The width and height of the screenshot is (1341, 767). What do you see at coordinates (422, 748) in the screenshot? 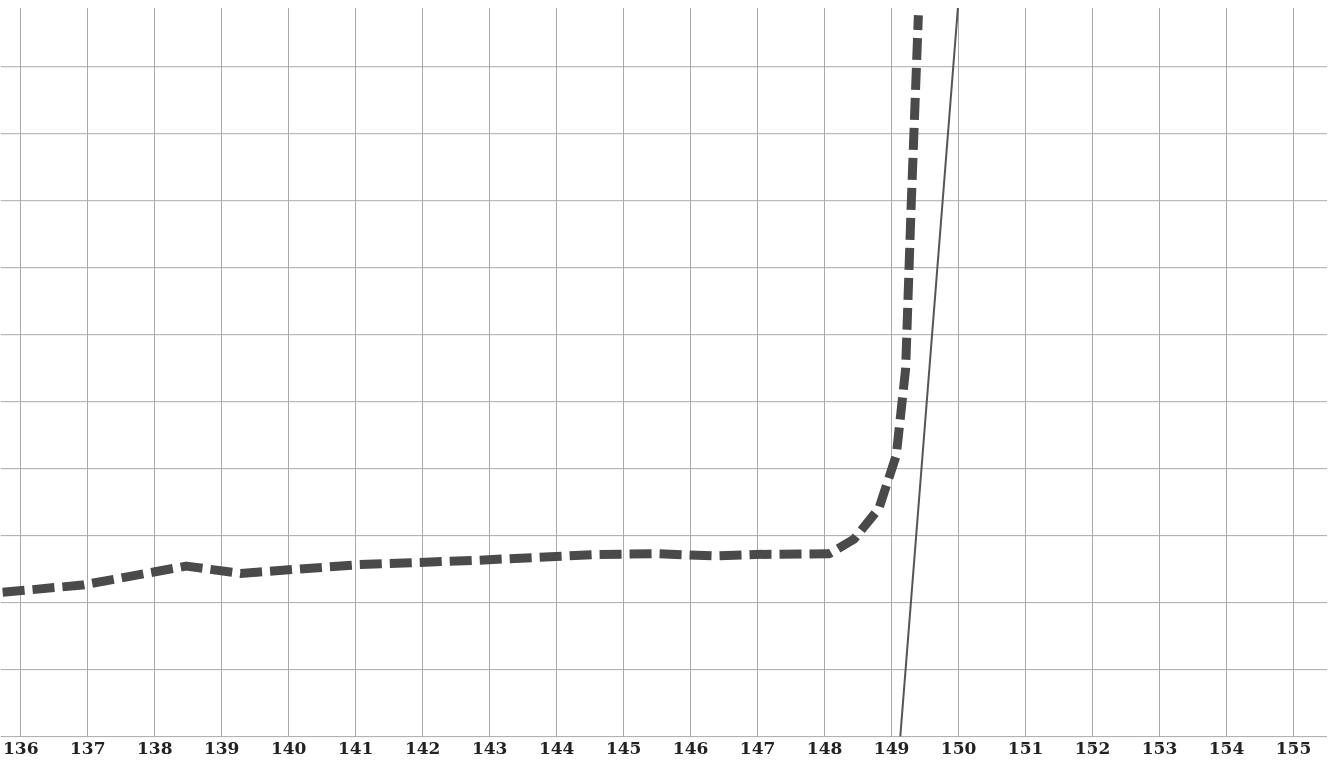
I see `x-tick-label: 142` at bounding box center [422, 748].